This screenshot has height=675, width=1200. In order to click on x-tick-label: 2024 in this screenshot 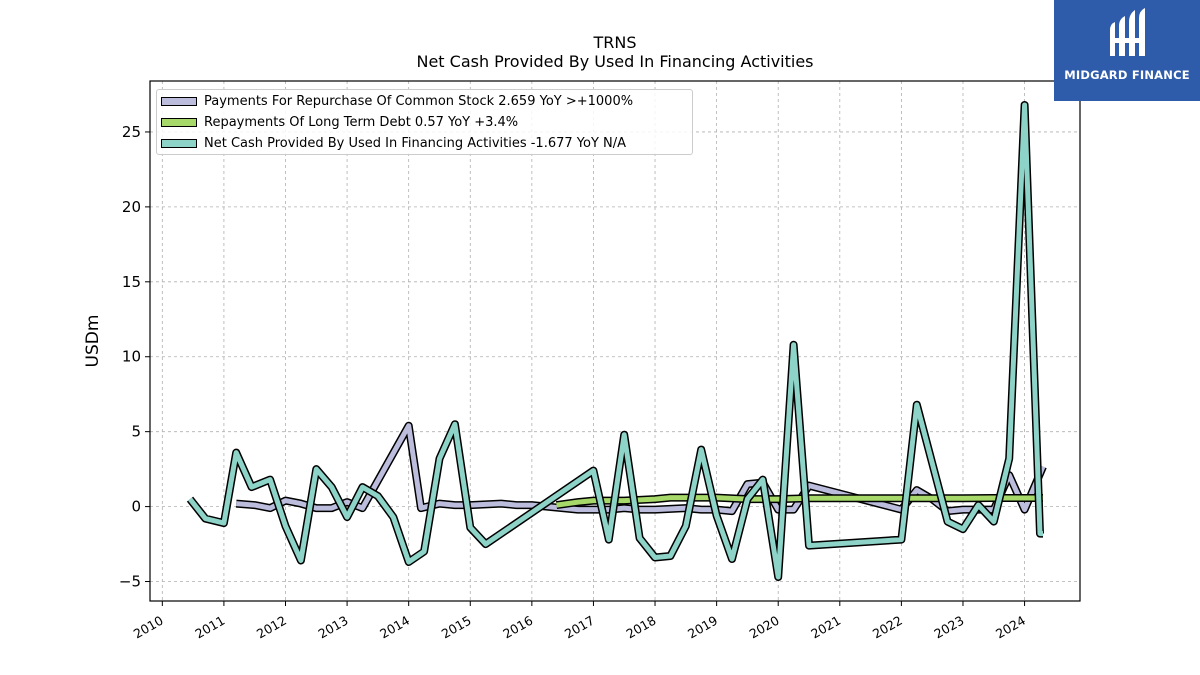, I will do `click(1010, 627)`.